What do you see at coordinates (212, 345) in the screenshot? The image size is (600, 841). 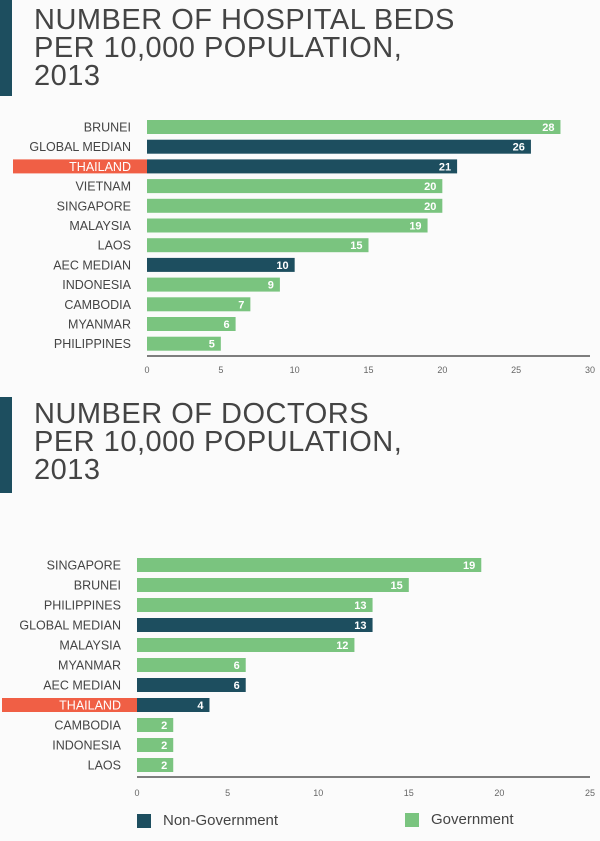 I see `value-label: 5` at bounding box center [212, 345].